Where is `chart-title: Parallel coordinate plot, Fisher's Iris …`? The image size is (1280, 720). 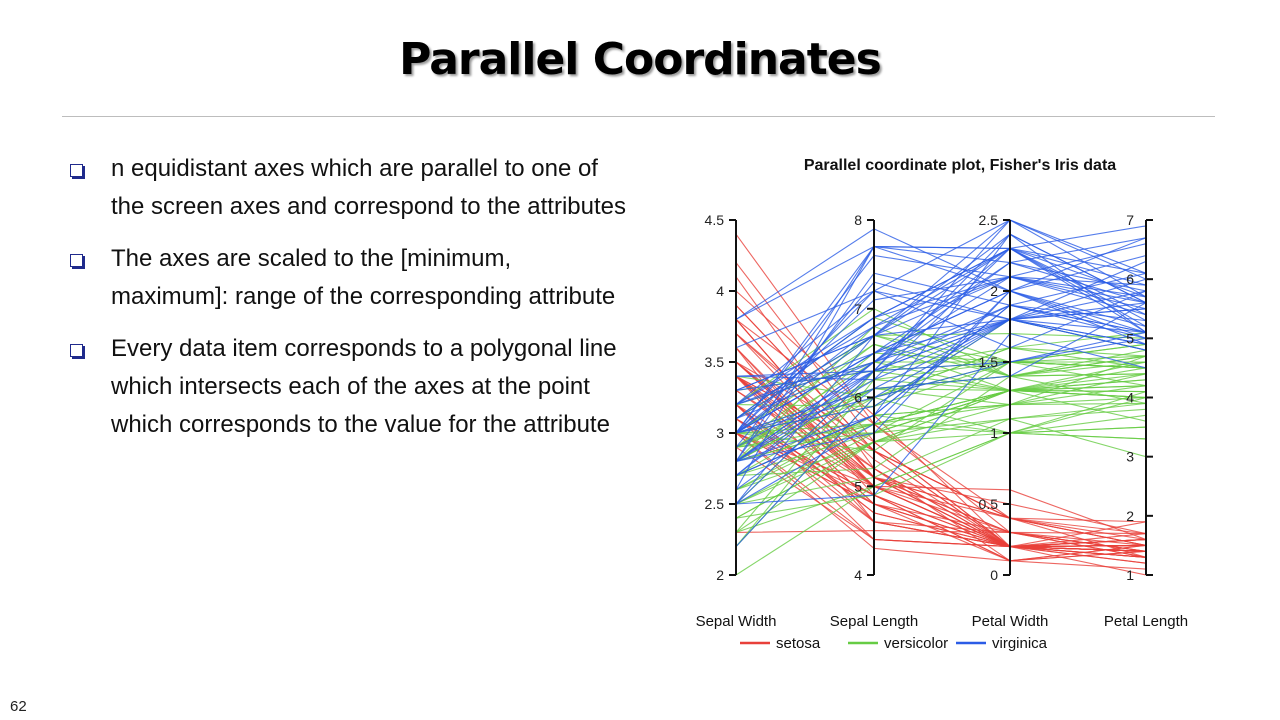 chart-title: Parallel coordinate plot, Fisher's Iris … is located at coordinates (960, 165).